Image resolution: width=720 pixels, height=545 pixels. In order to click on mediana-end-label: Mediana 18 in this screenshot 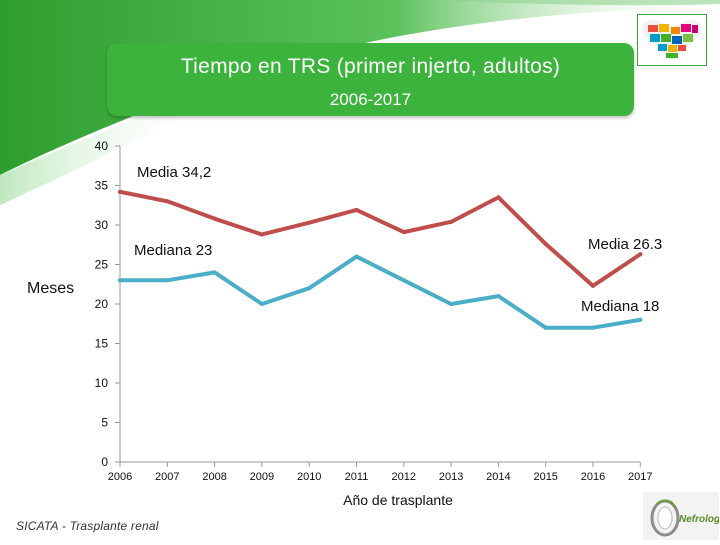, I will do `click(620, 306)`.